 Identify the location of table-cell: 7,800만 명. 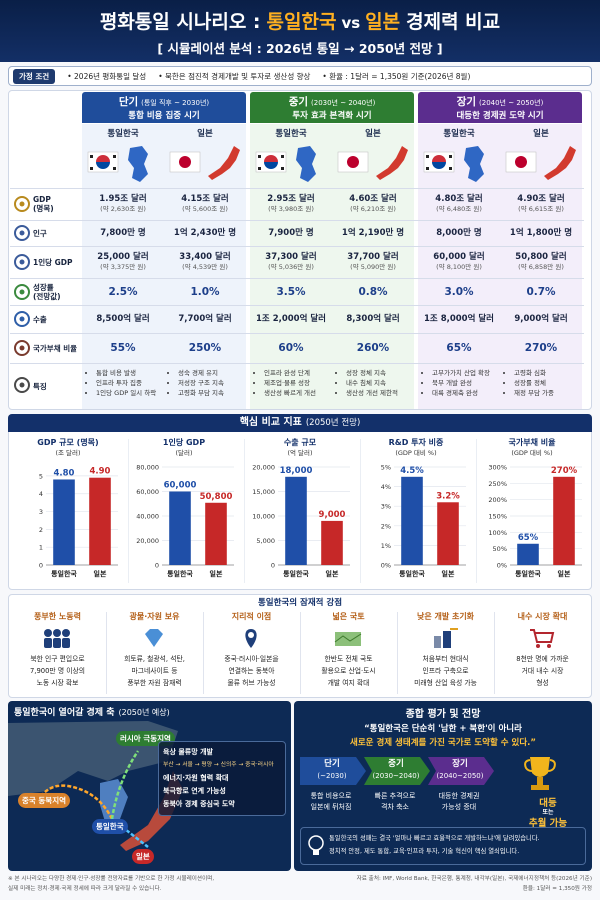
(123, 233).